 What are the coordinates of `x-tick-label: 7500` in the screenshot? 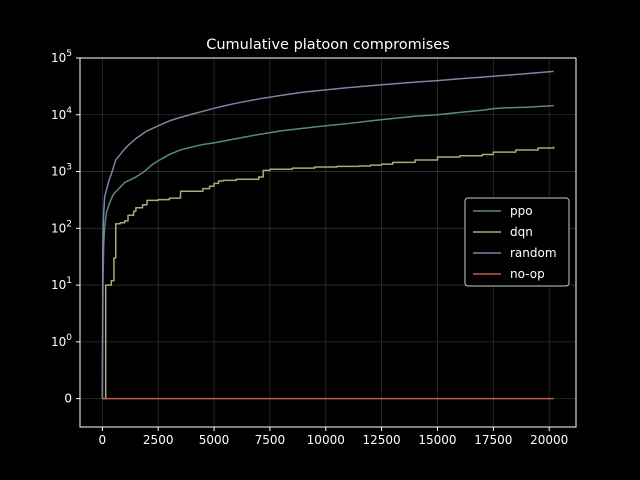 It's located at (270, 440).